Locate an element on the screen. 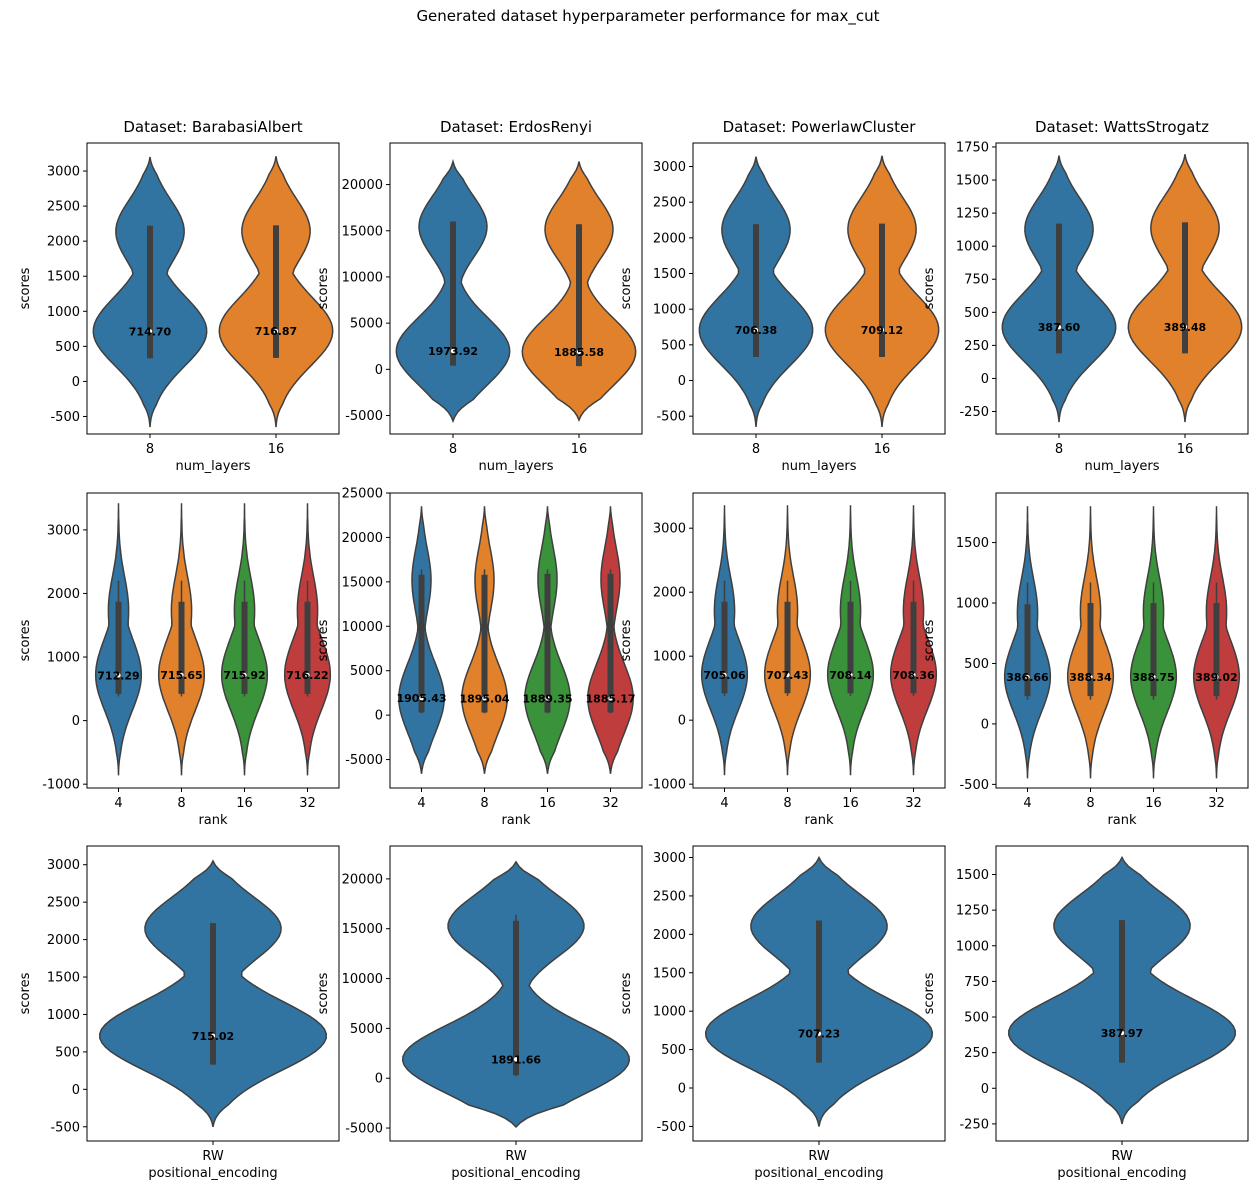 The height and width of the screenshot is (1194, 1258). y-tick-label: 1750 is located at coordinates (972, 147).